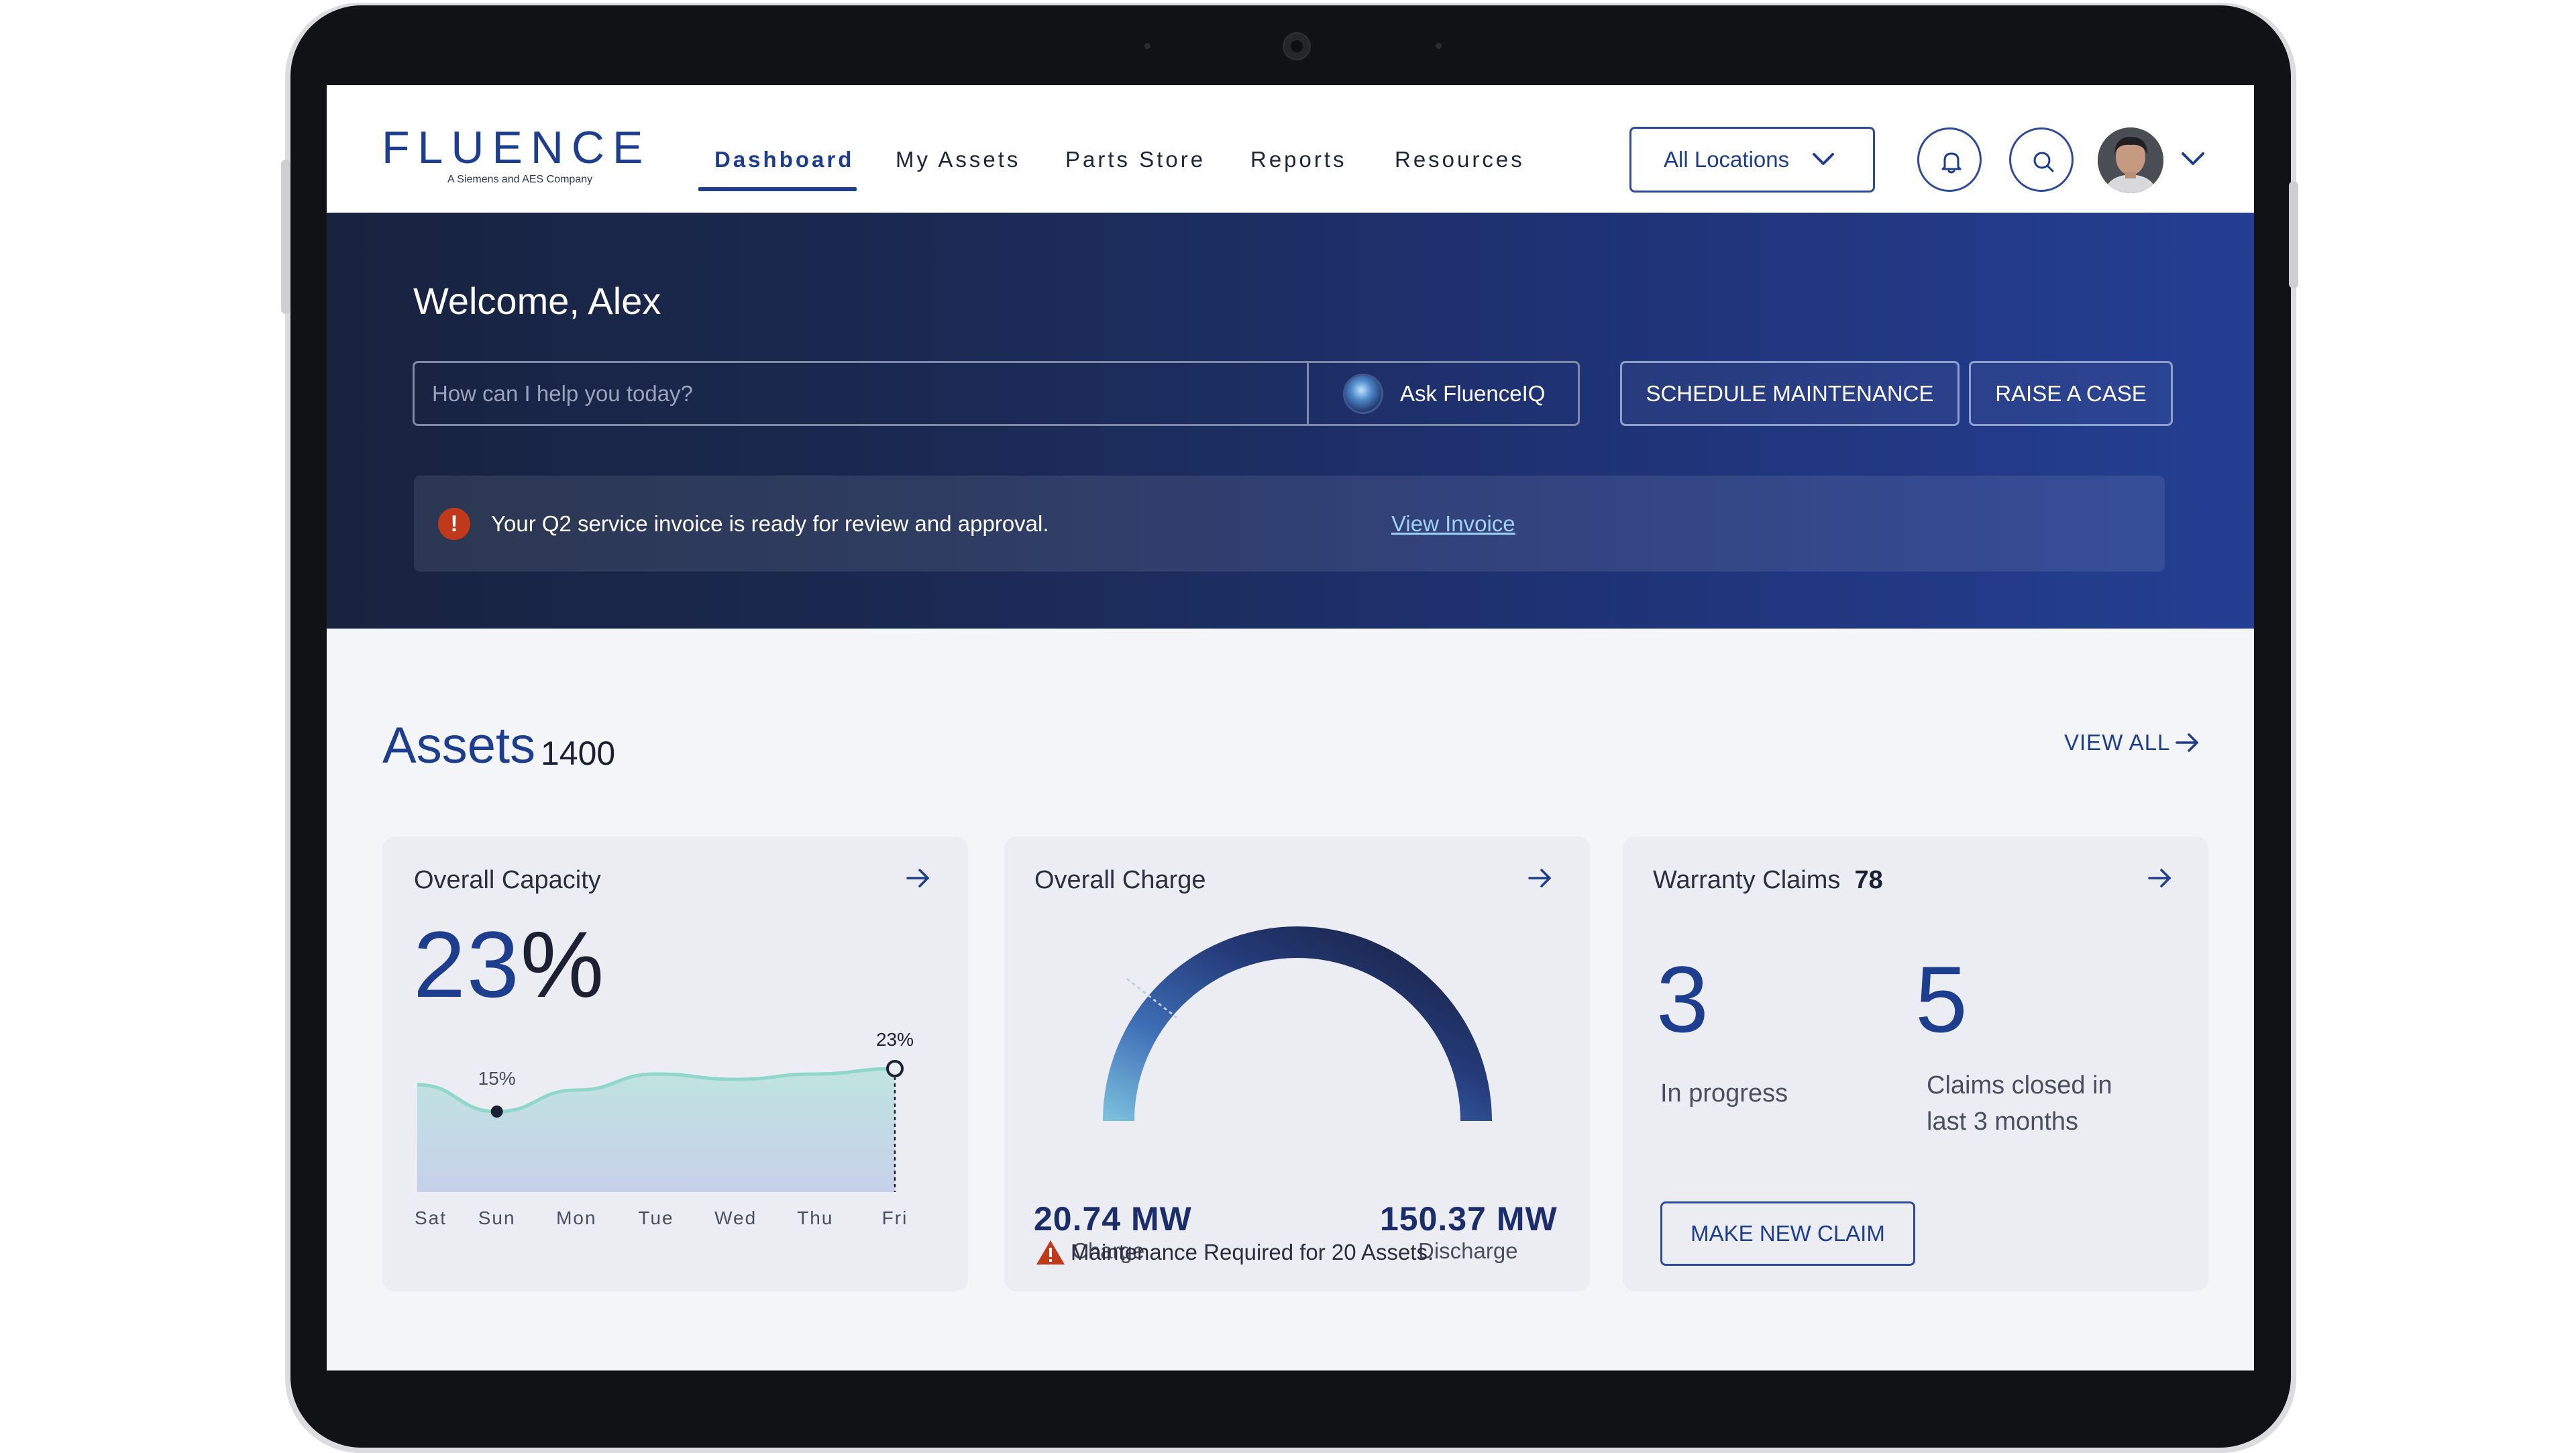 The image size is (2576, 1453). What do you see at coordinates (578, 754) in the screenshot?
I see `assets-count: 1400` at bounding box center [578, 754].